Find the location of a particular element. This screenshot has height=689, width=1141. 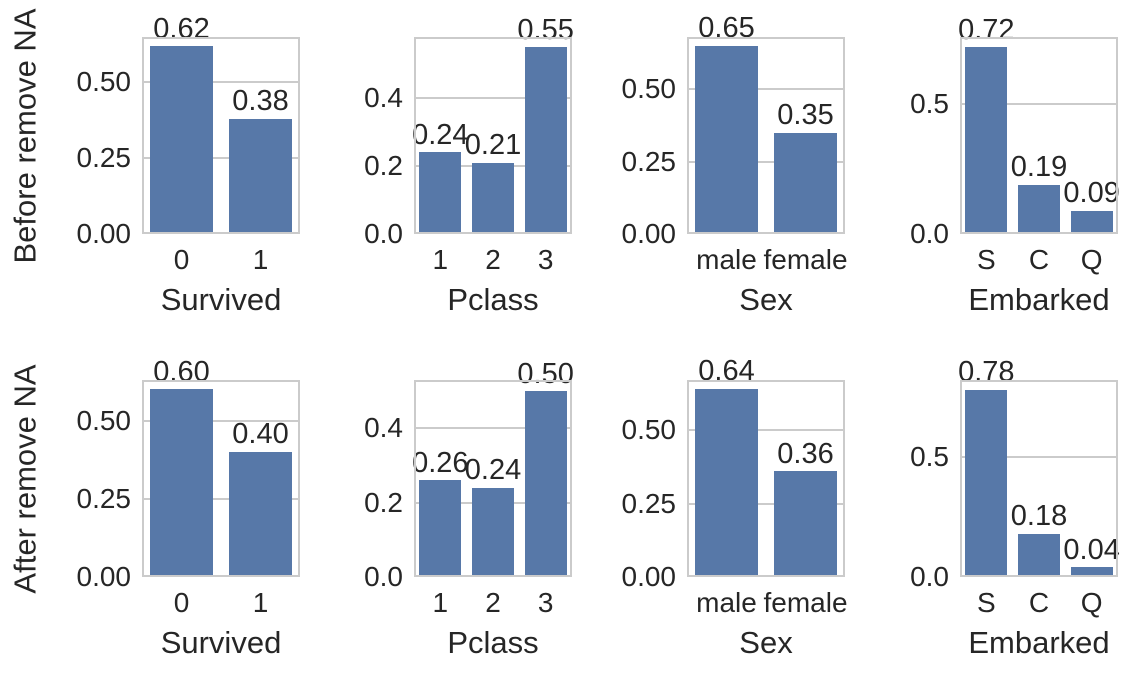

bar-value-label: 0.72 is located at coordinates (986, 29).